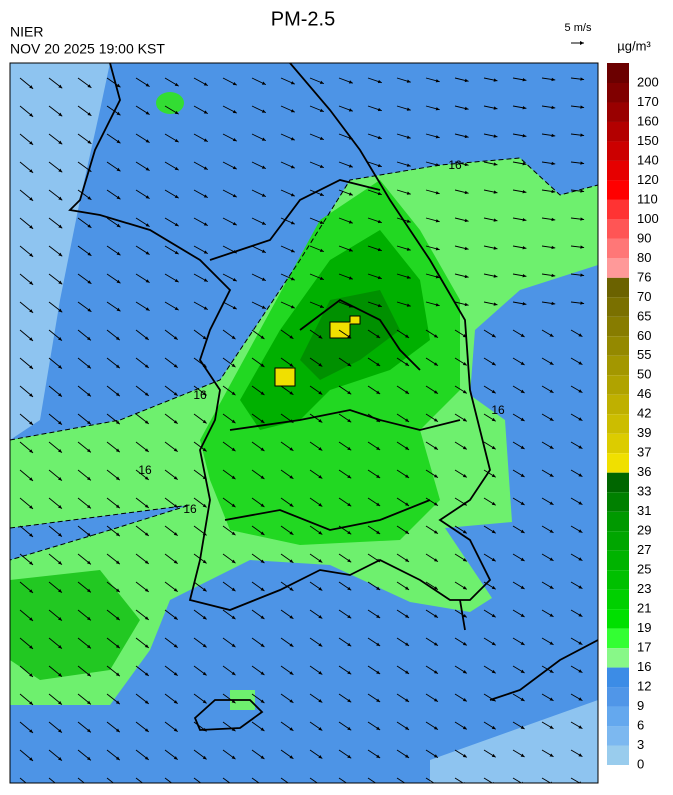  Describe the element at coordinates (644, 296) in the screenshot. I see `colorbar-label: 70` at that location.